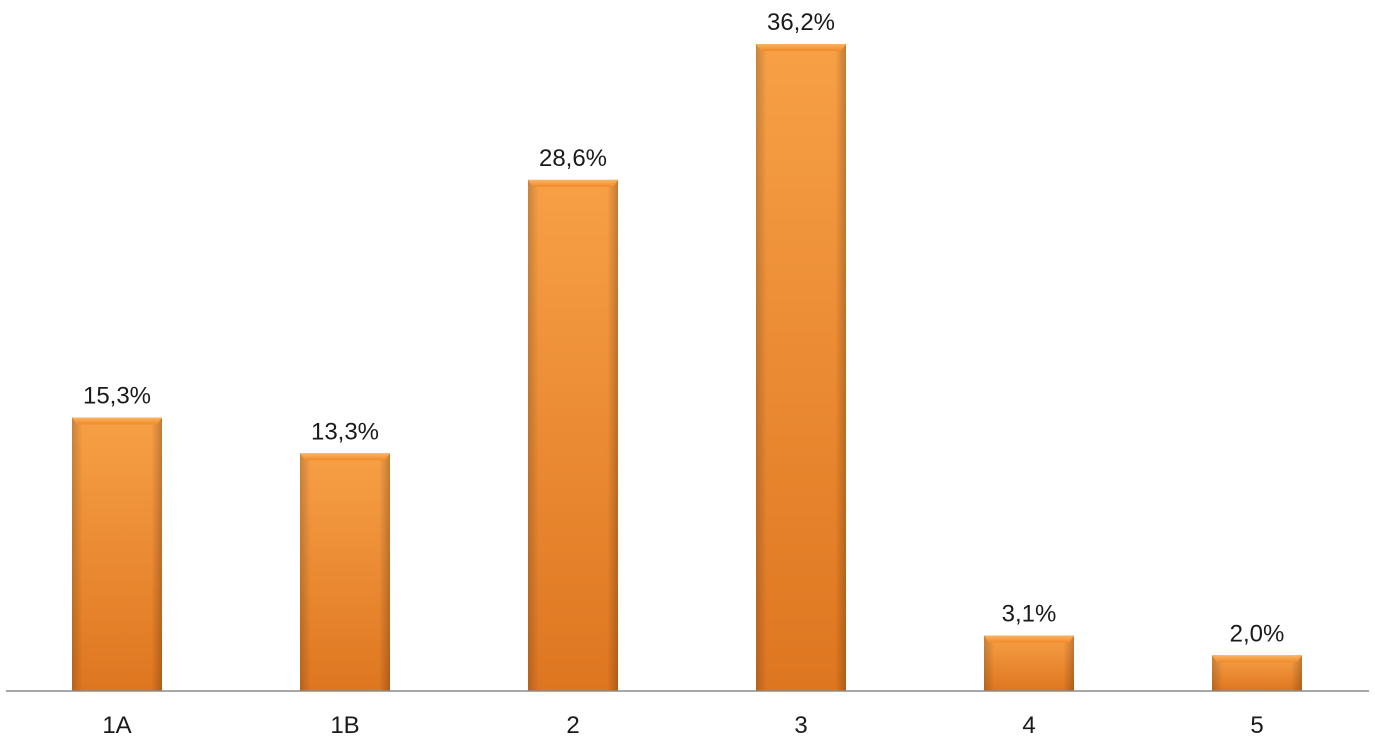 The height and width of the screenshot is (741, 1375). Describe the element at coordinates (117, 396) in the screenshot. I see `data-label-1a: 15,3%` at that location.